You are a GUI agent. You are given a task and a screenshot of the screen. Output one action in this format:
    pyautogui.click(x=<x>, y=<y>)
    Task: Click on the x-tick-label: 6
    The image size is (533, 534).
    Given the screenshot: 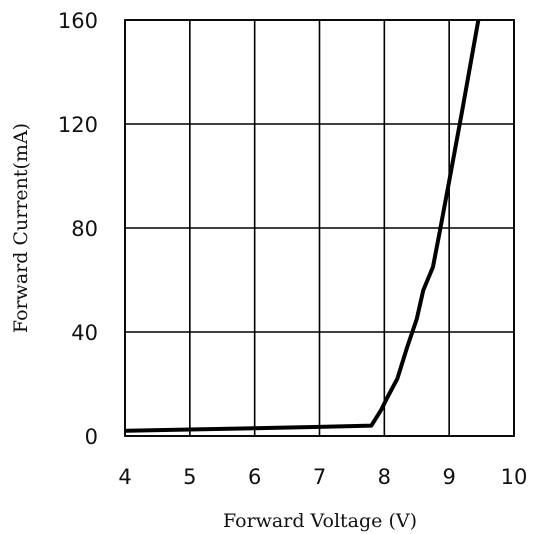 What is the action you would take?
    pyautogui.click(x=254, y=477)
    